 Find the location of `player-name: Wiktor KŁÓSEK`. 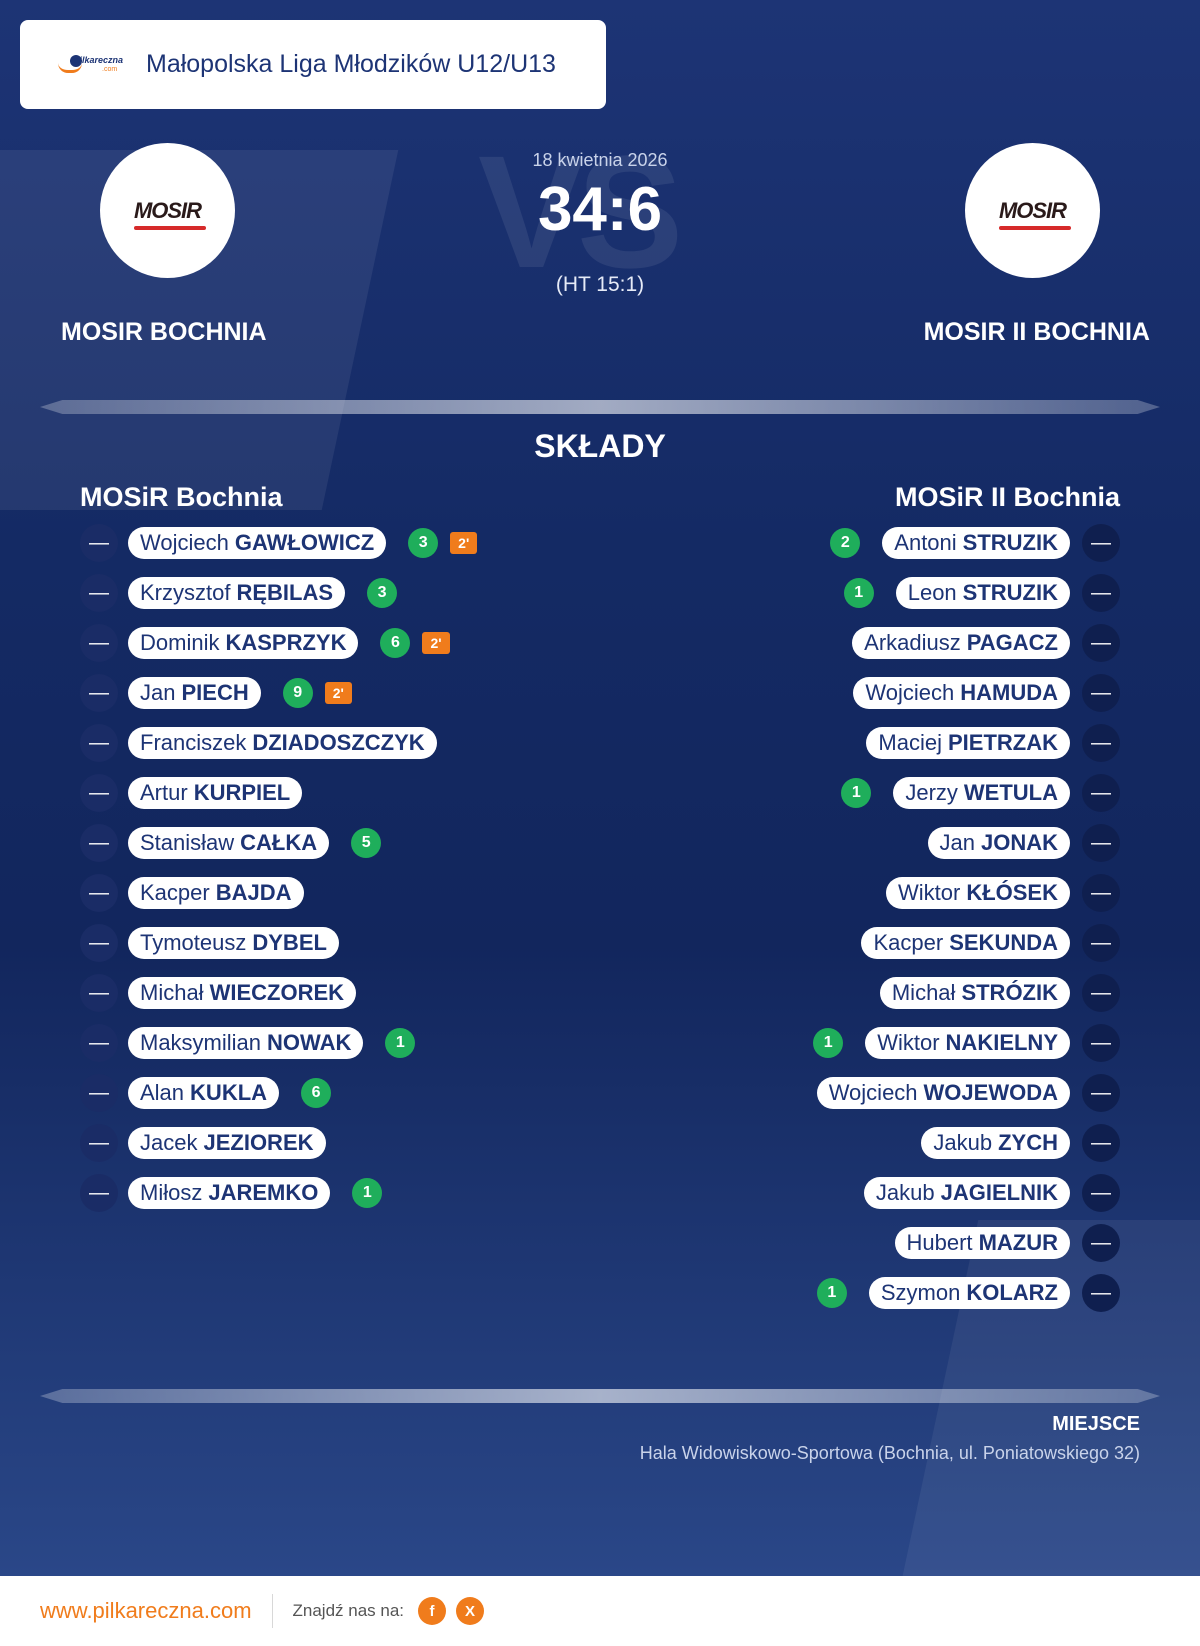

player-name: Wiktor KŁÓSEK is located at coordinates (977, 893).